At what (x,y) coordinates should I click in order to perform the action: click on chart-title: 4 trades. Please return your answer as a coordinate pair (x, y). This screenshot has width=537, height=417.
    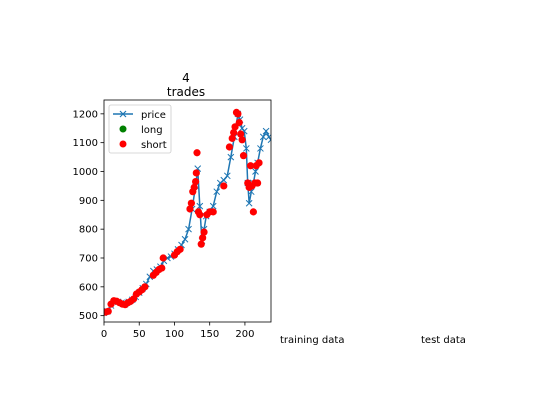
    Looking at the image, I should click on (186, 85).